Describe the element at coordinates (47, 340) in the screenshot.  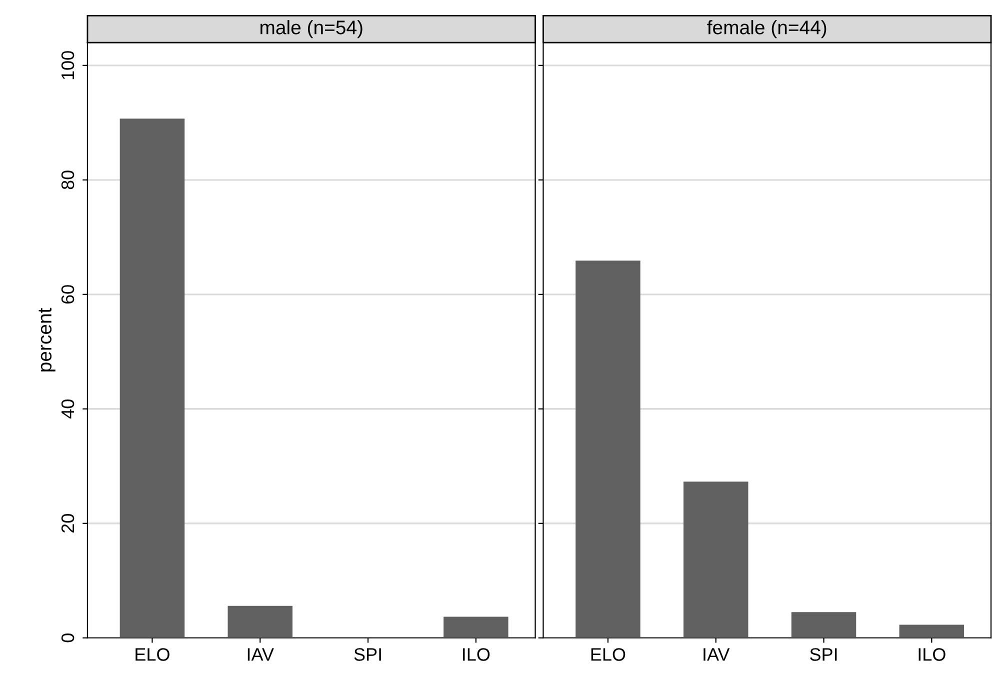
I see `y-axis-title: percent` at that location.